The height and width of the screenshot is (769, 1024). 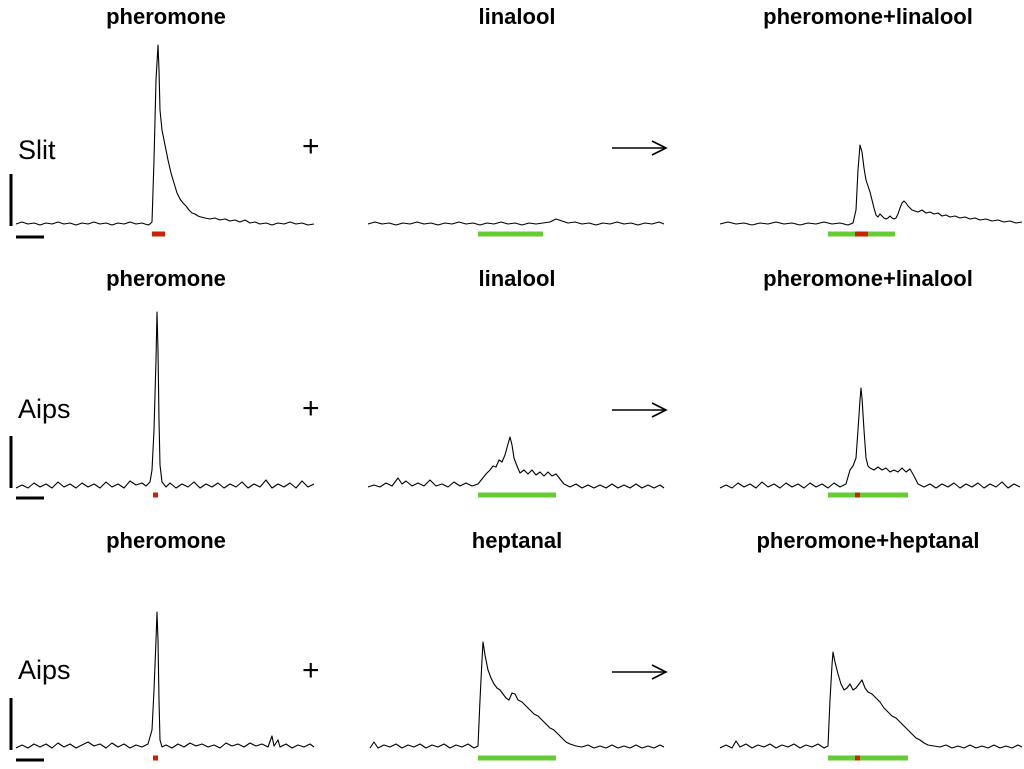 I want to click on panel-title-r1-c2: linalool, so click(x=517, y=16).